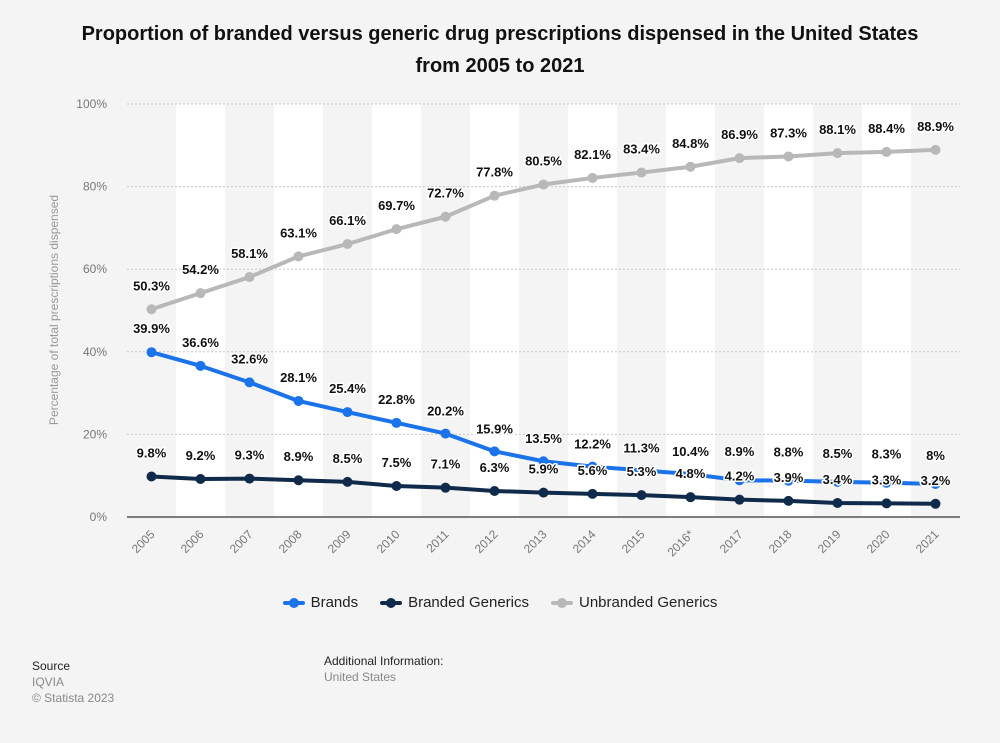 The height and width of the screenshot is (743, 1000). What do you see at coordinates (544, 469) in the screenshot?
I see `data-label: 5.9%` at bounding box center [544, 469].